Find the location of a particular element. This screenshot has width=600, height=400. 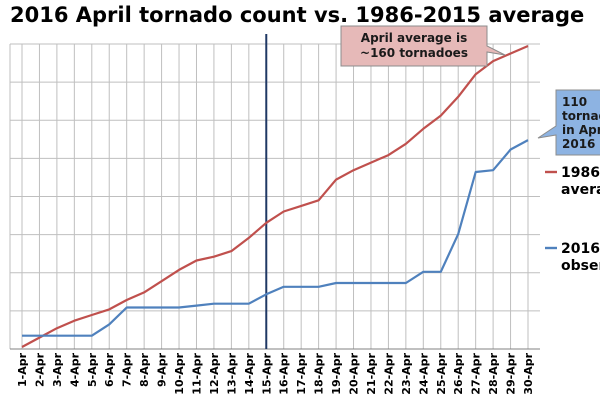

x-tick-label: 19-Apr is located at coordinates (336, 373).